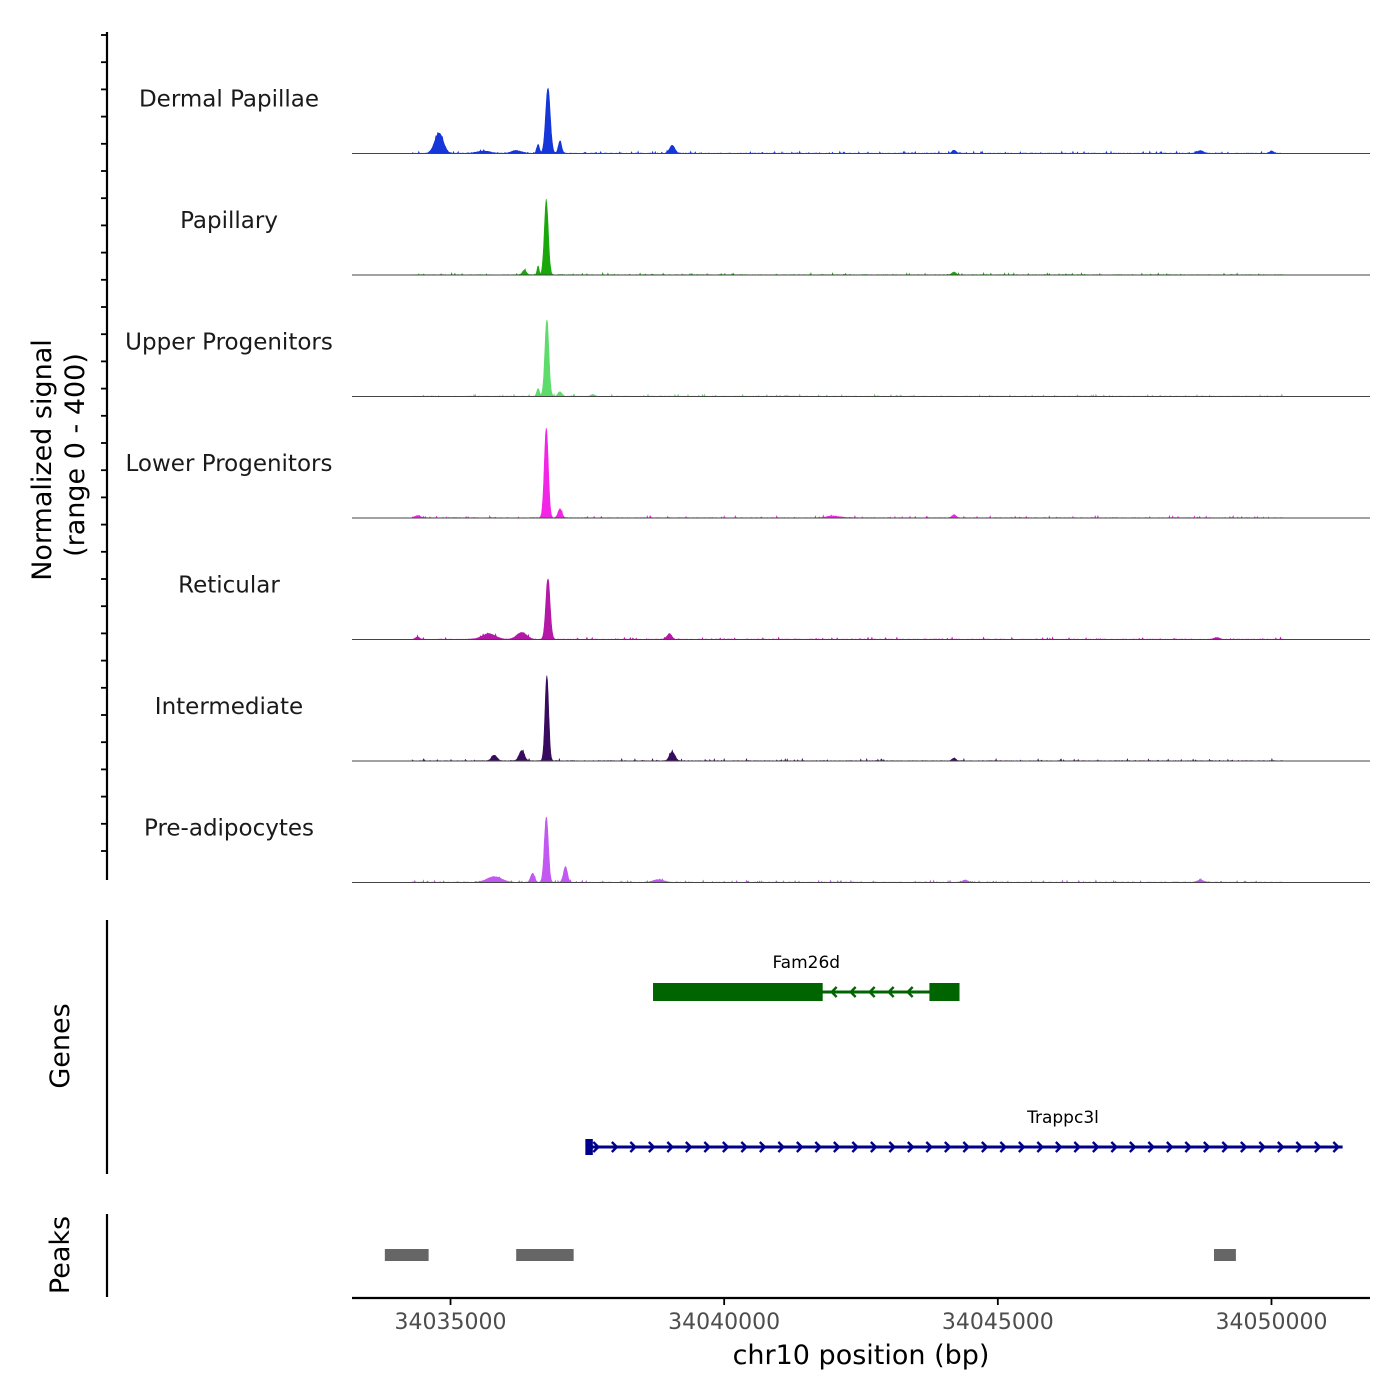 The width and height of the screenshot is (1400, 1400). I want to click on track-pre-adipocytes: Pre-adipocytes, so click(757, 849).